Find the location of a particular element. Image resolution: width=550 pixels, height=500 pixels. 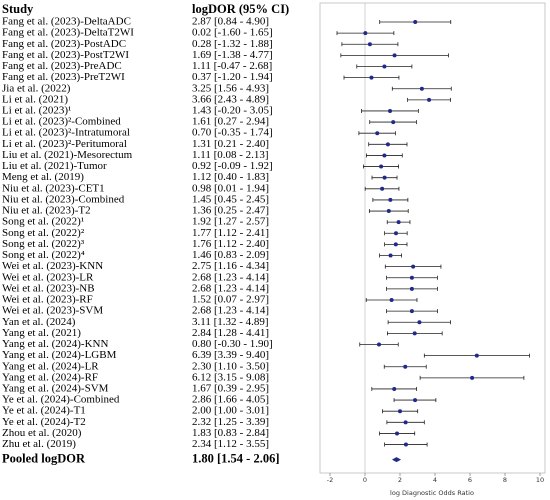

study-label: Fang et al. (2023)-DeltaADC is located at coordinates (66, 22).